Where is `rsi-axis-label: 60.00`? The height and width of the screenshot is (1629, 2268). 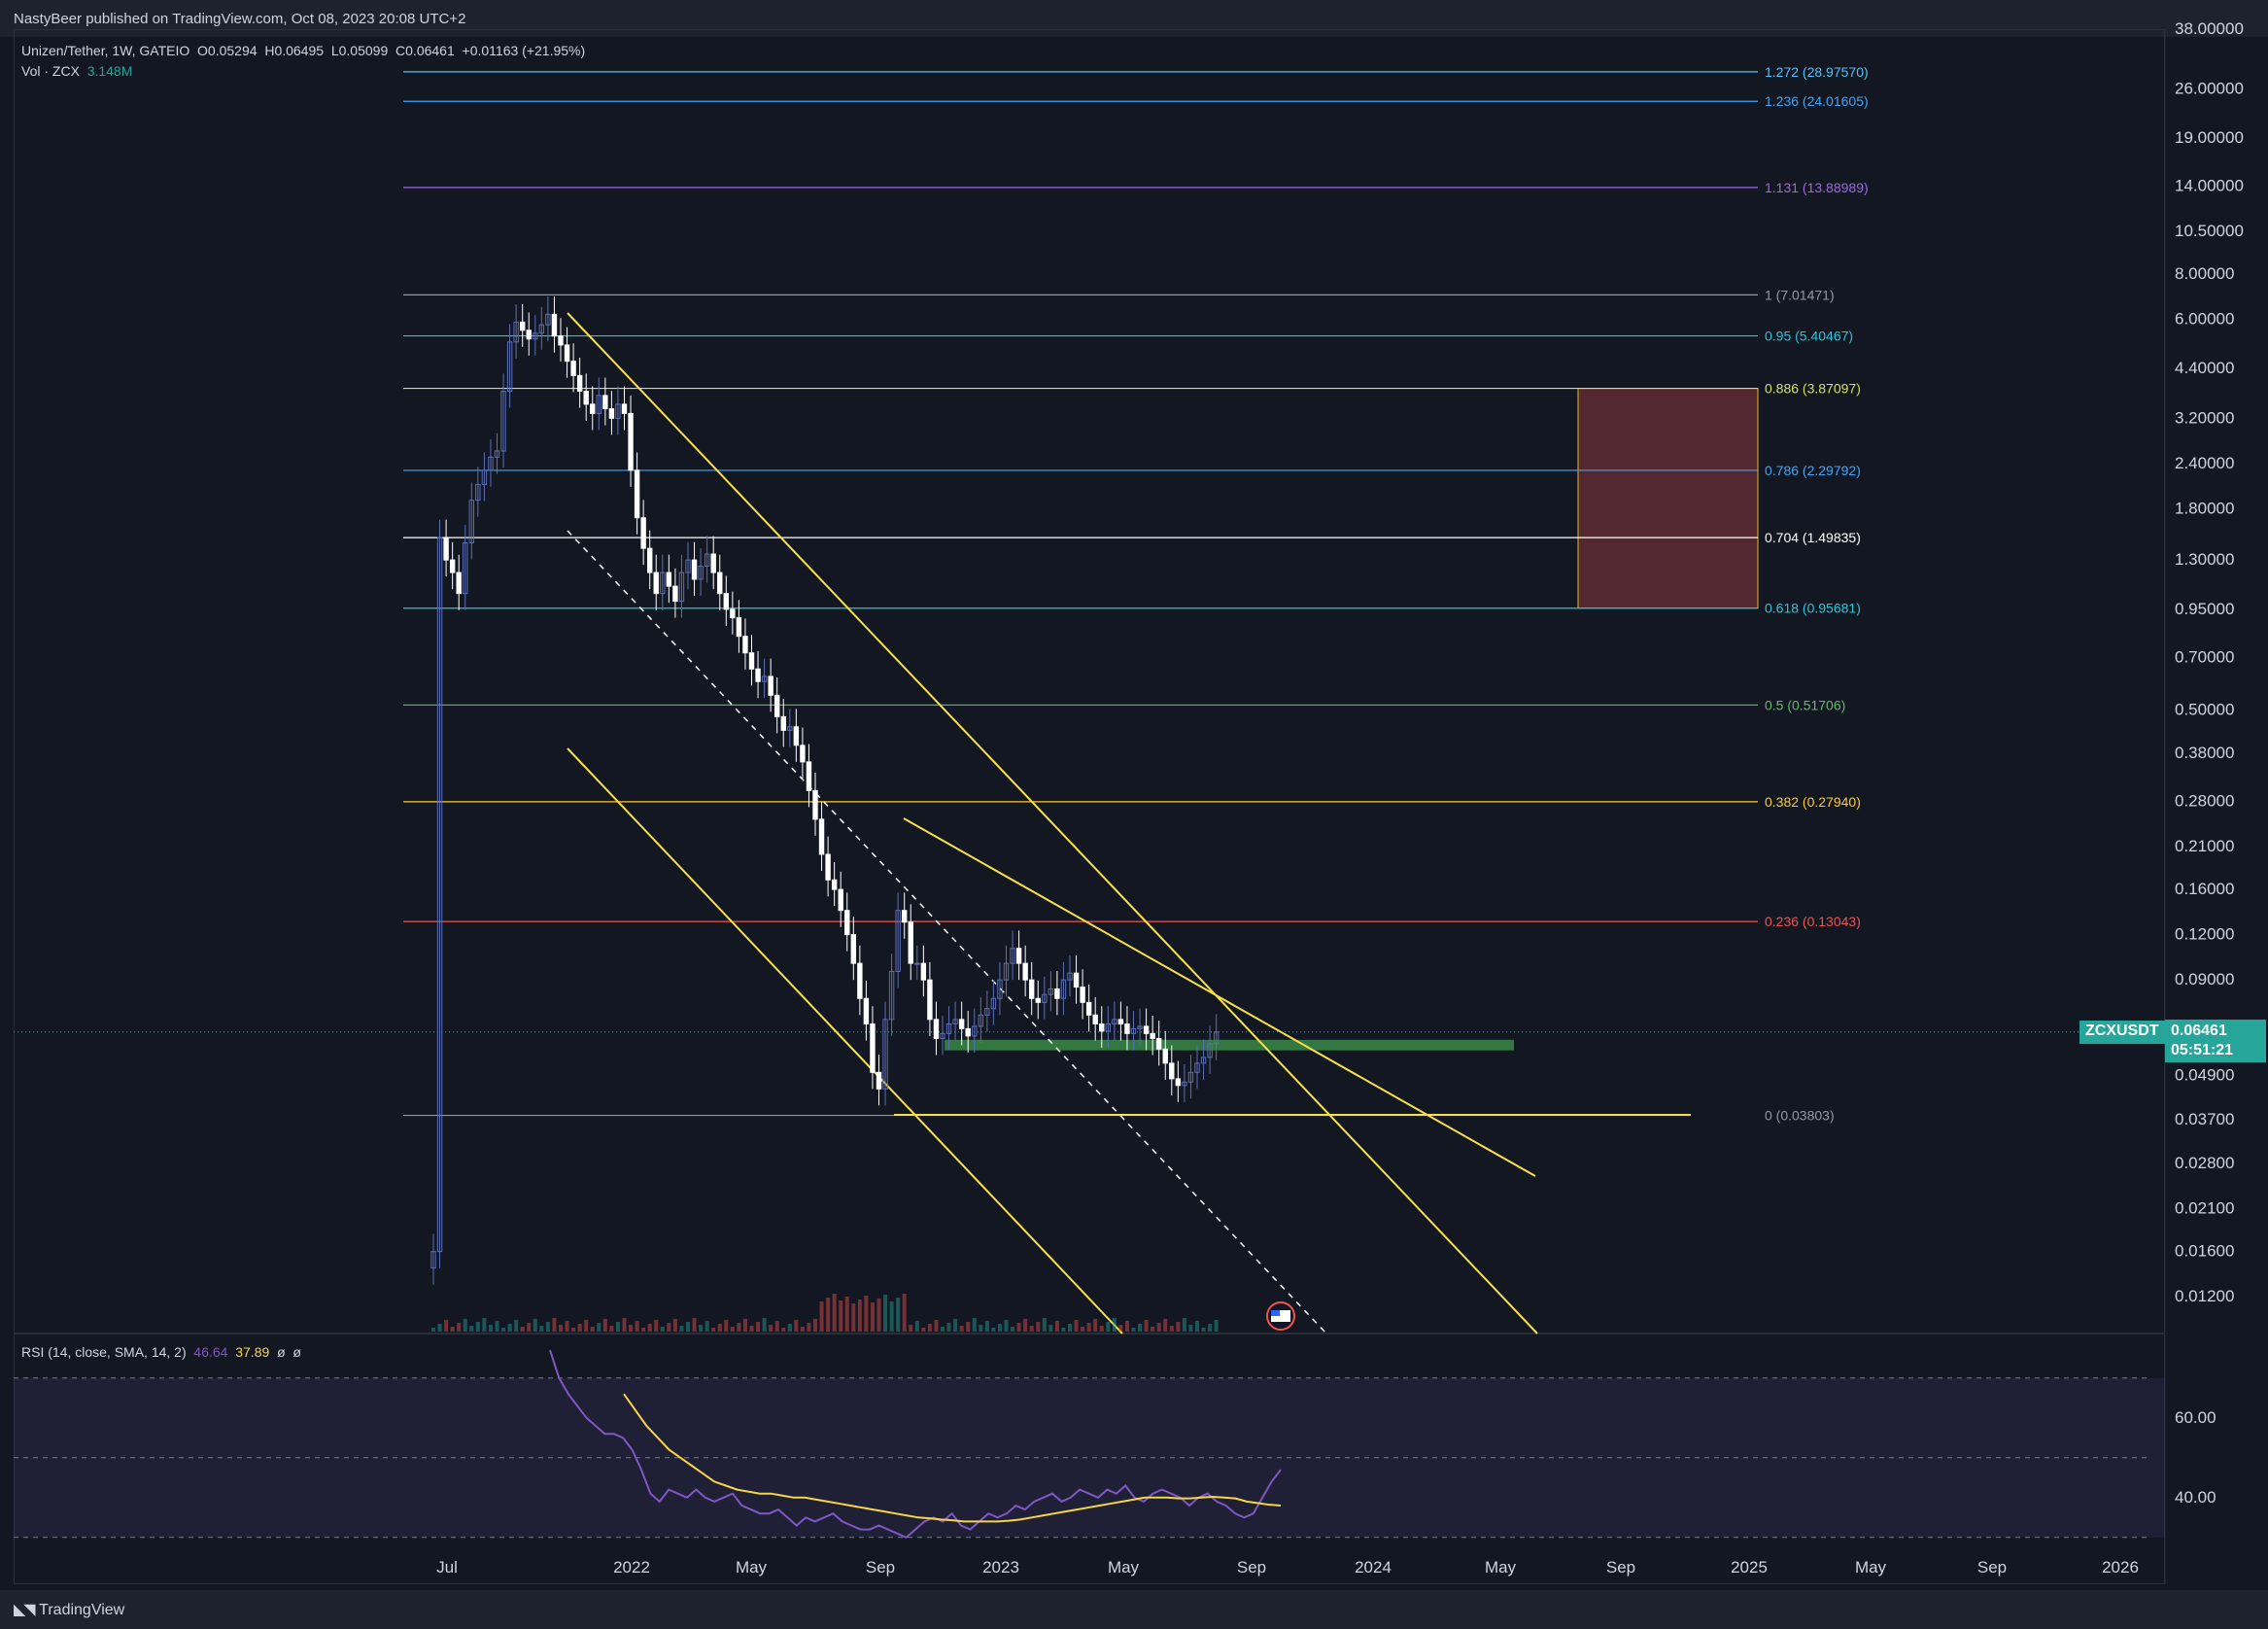
rsi-axis-label: 60.00 is located at coordinates (2195, 1417).